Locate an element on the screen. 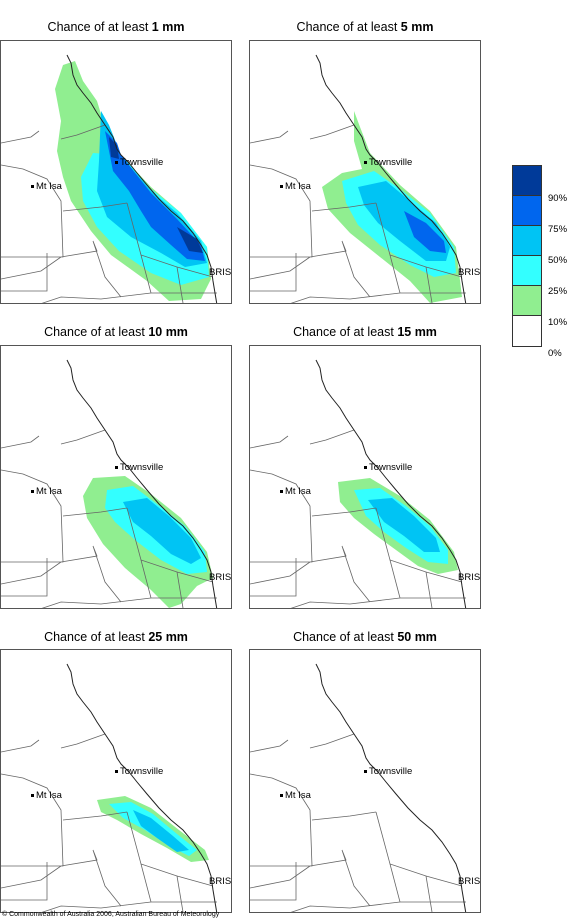 Image resolution: width=570 pixels, height=923 pixels. panel-title-1mm: Chance of at least 1 mm is located at coordinates (116, 27).